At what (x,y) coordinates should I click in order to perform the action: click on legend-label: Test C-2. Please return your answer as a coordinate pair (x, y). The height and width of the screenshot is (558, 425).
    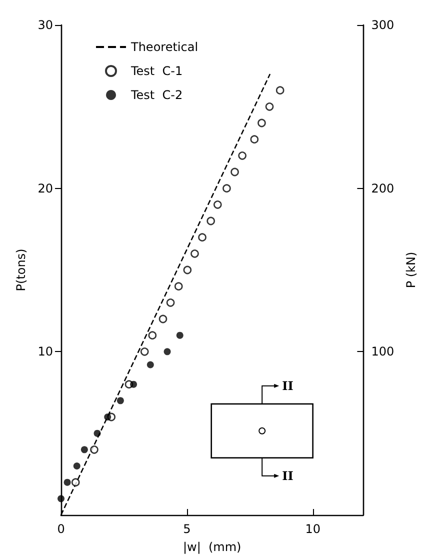
    Looking at the image, I should click on (156, 95).